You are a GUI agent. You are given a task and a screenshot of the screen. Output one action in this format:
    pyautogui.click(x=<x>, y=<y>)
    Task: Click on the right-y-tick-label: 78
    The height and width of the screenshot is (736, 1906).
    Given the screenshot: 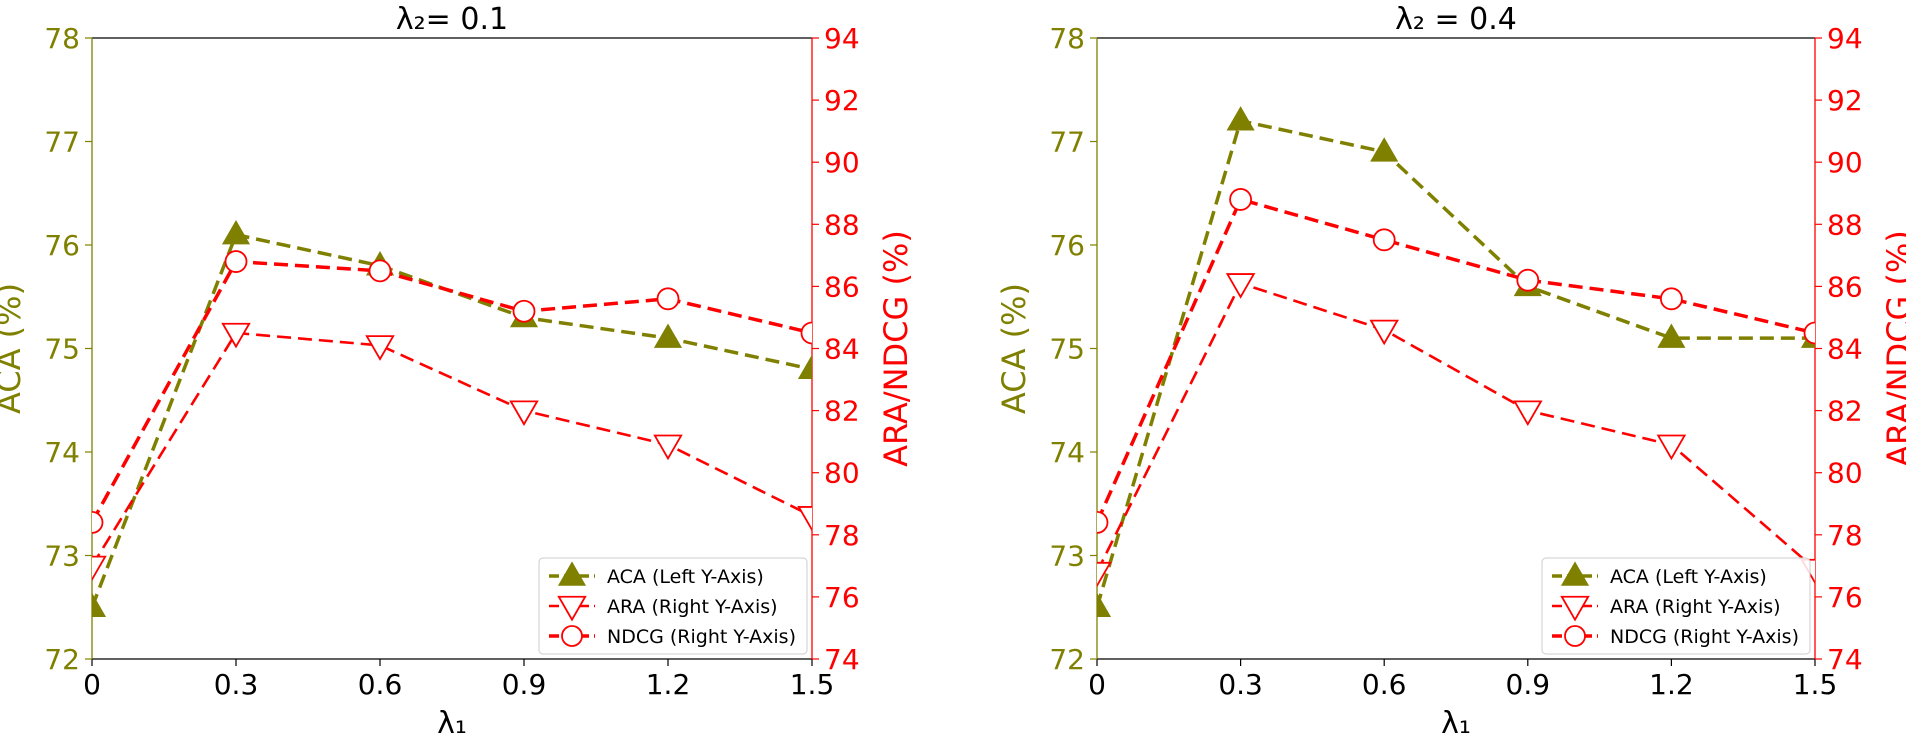 What is the action you would take?
    pyautogui.click(x=1845, y=535)
    